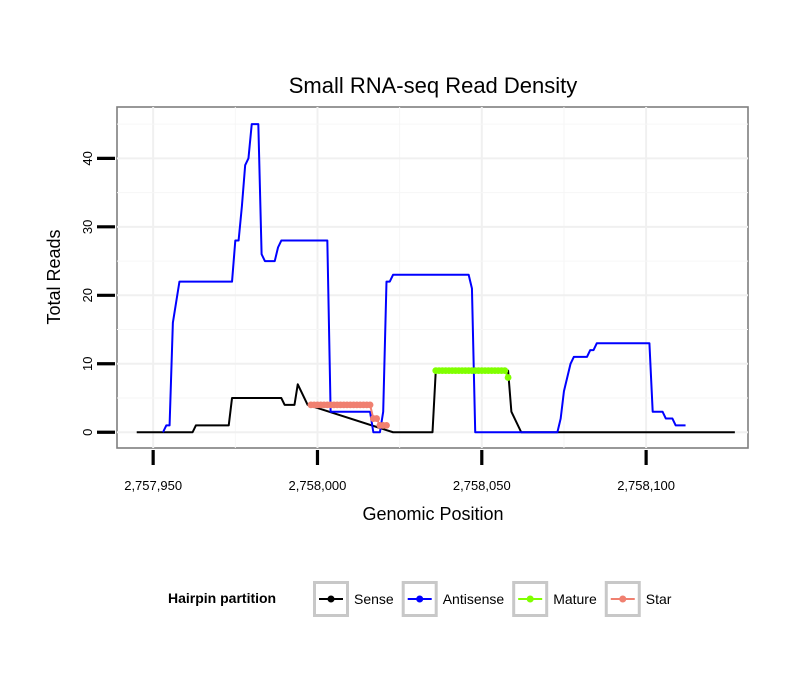 This screenshot has height=690, width=810. I want to click on y-axis: 0 10 20 30 40, so click(97, 293).